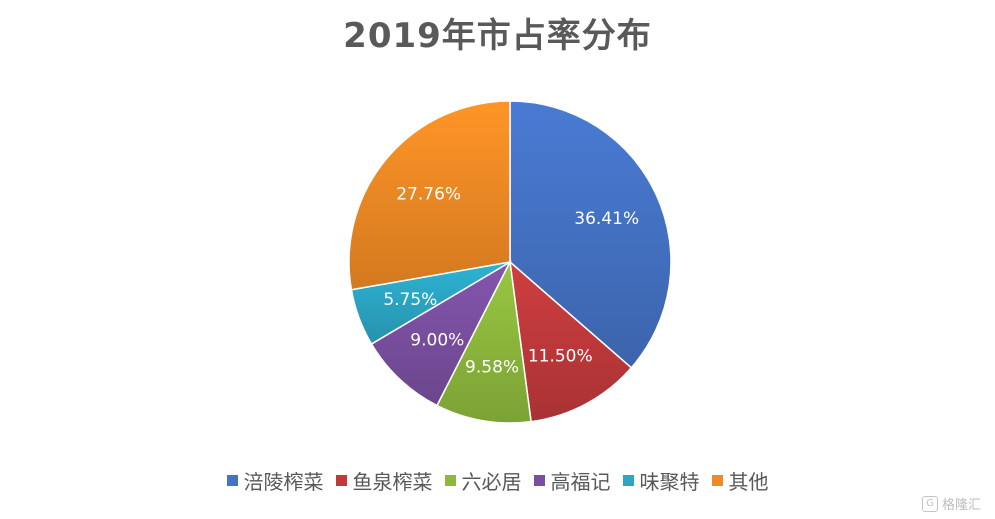 The image size is (995, 519). Describe the element at coordinates (580, 482) in the screenshot. I see `legend-label: 高福记` at that location.